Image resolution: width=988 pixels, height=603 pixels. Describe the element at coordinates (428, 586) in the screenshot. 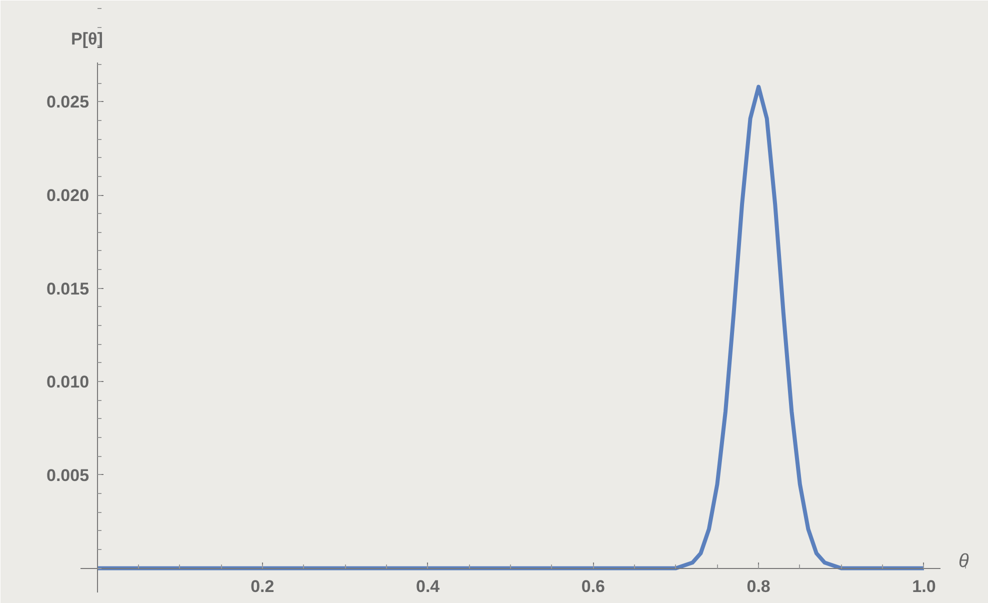

I see `x-tick-label: 0.4` at that location.